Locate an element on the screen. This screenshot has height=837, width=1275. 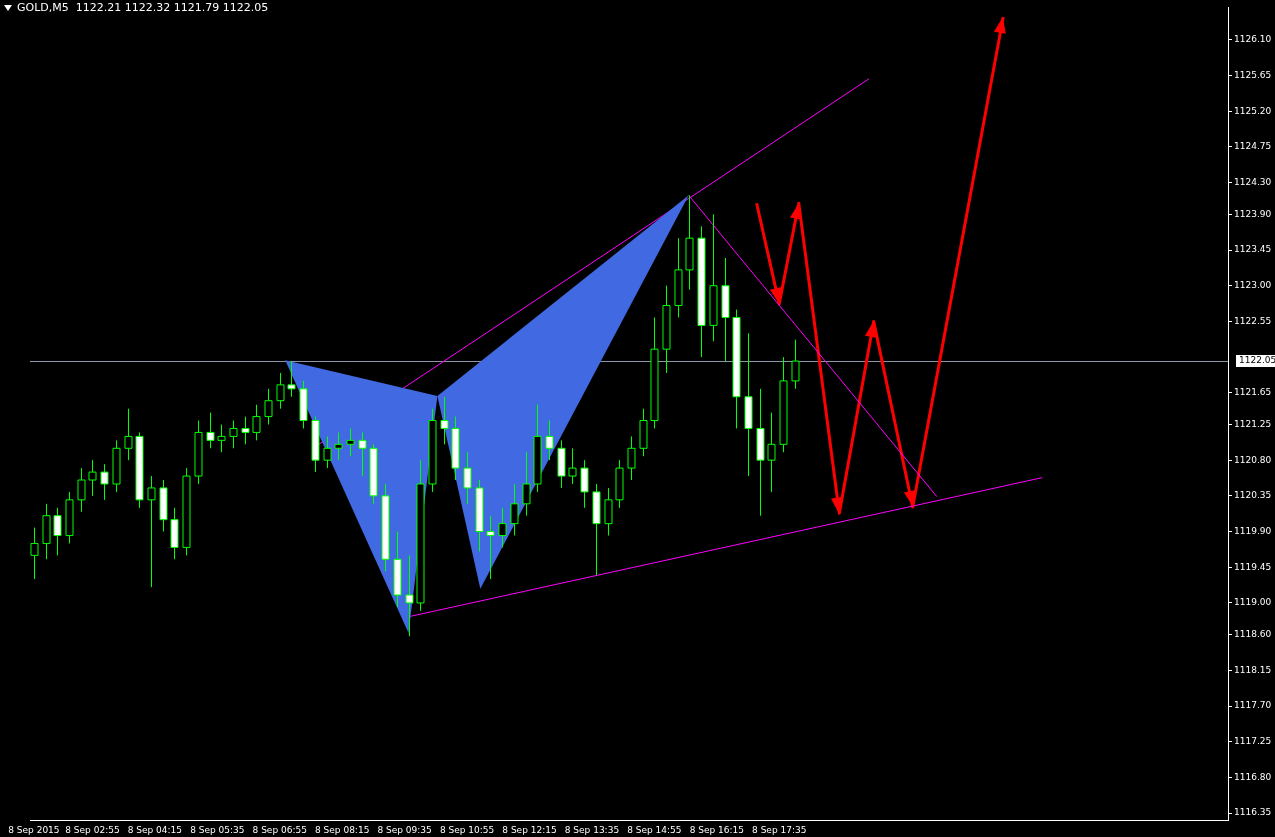
x-tick-label: 8 Sep 17:35 is located at coordinates (779, 829).